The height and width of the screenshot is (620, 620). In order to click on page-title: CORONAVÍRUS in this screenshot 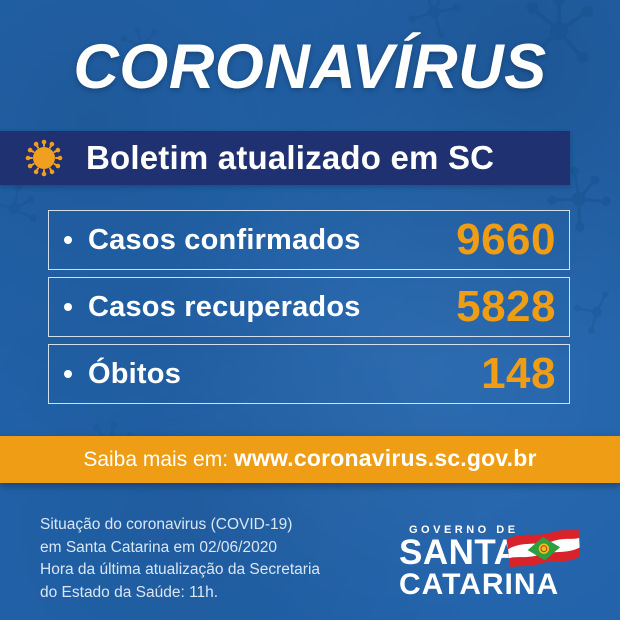, I will do `click(310, 67)`.